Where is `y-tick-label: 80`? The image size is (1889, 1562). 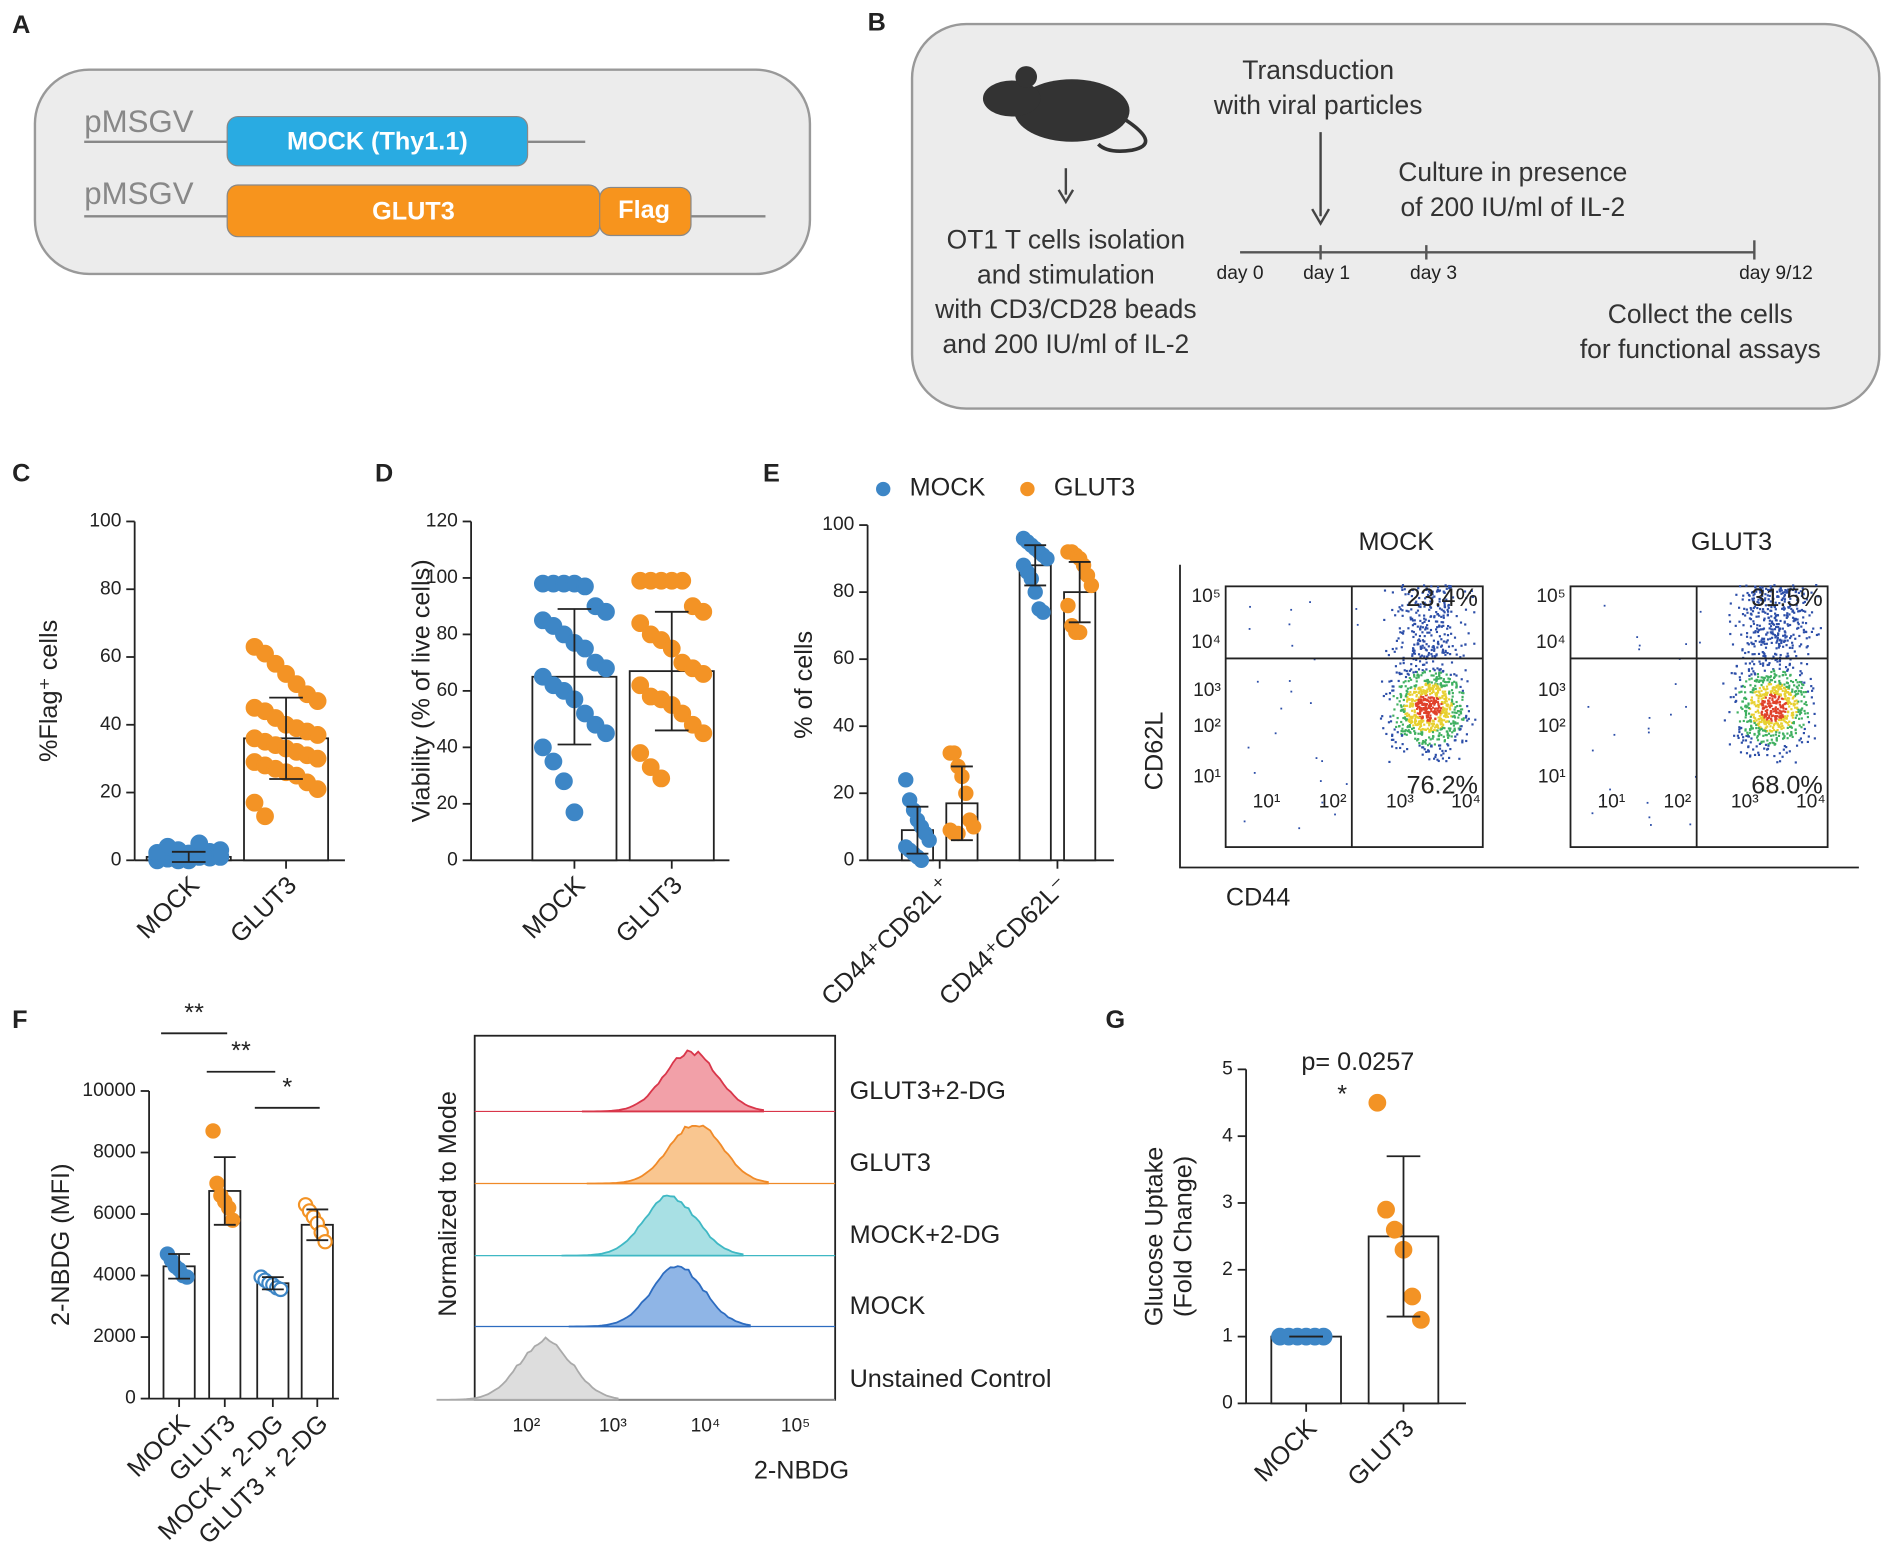
y-tick-label: 80 is located at coordinates (110, 588).